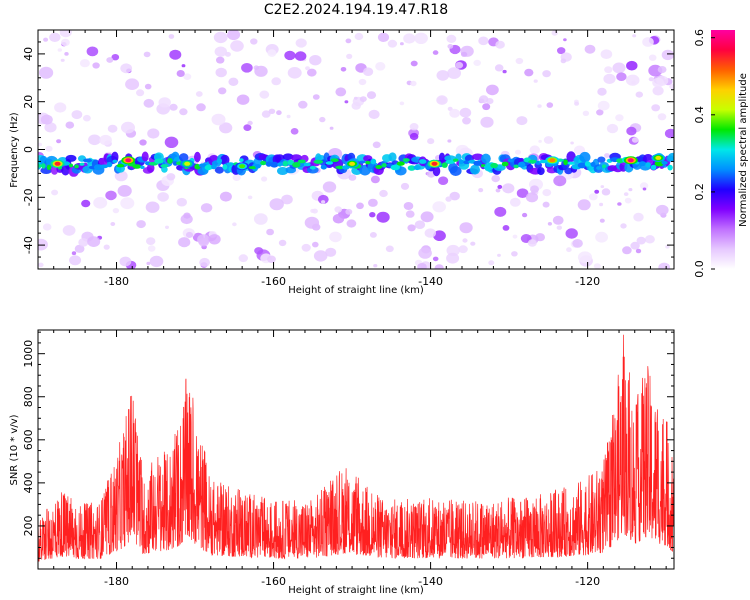 The image size is (750, 600). Describe the element at coordinates (14, 150) in the screenshot. I see `spectrogram-y-axis-label: Frequency (Hz)` at that location.